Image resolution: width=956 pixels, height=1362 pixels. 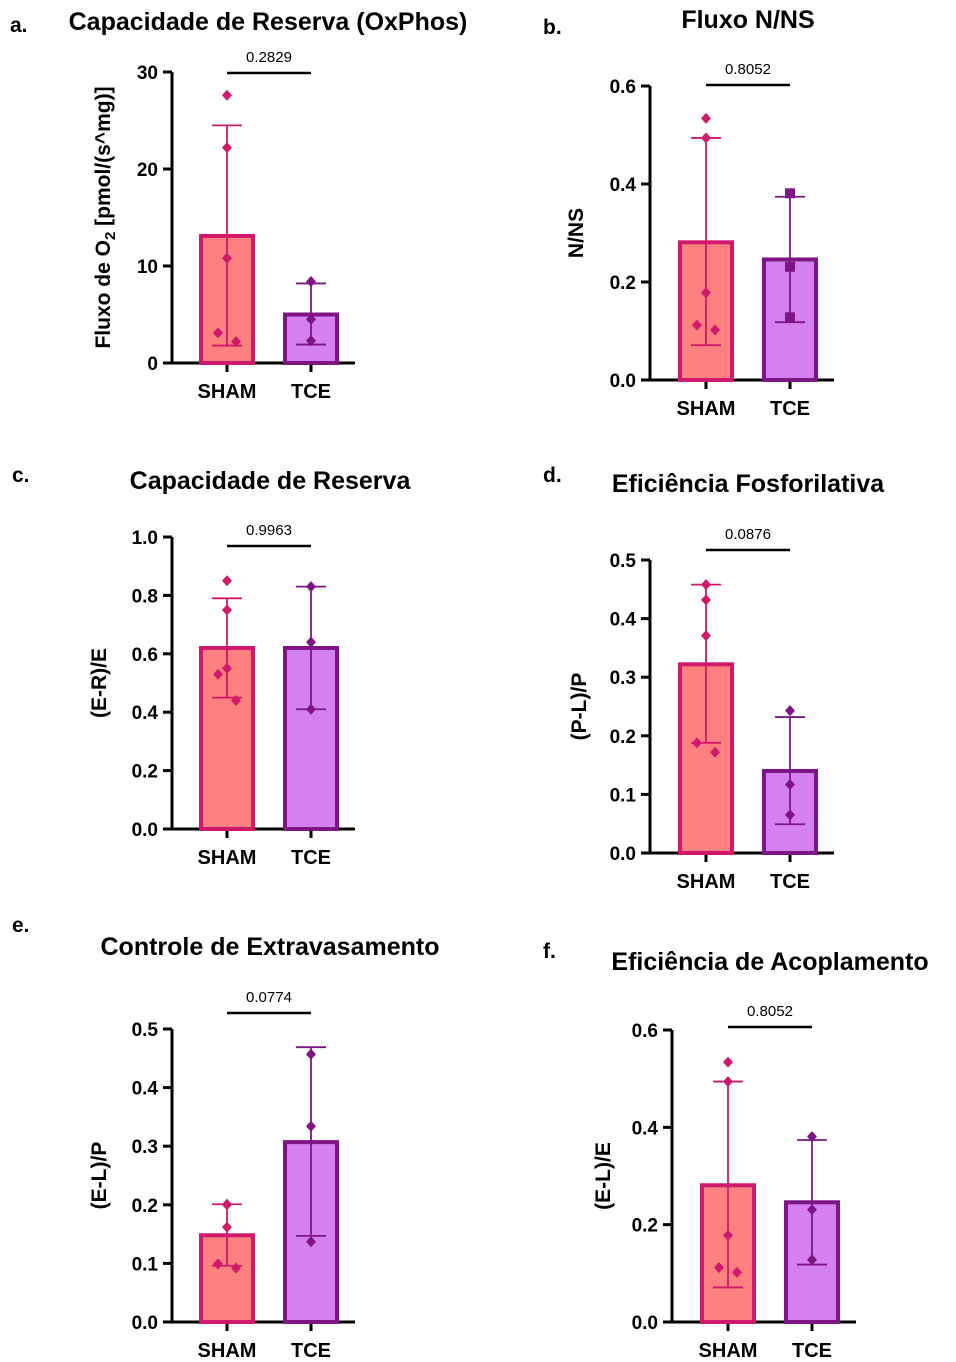 I want to click on y-axis-label: (E-R)/E, so click(x=99, y=683).